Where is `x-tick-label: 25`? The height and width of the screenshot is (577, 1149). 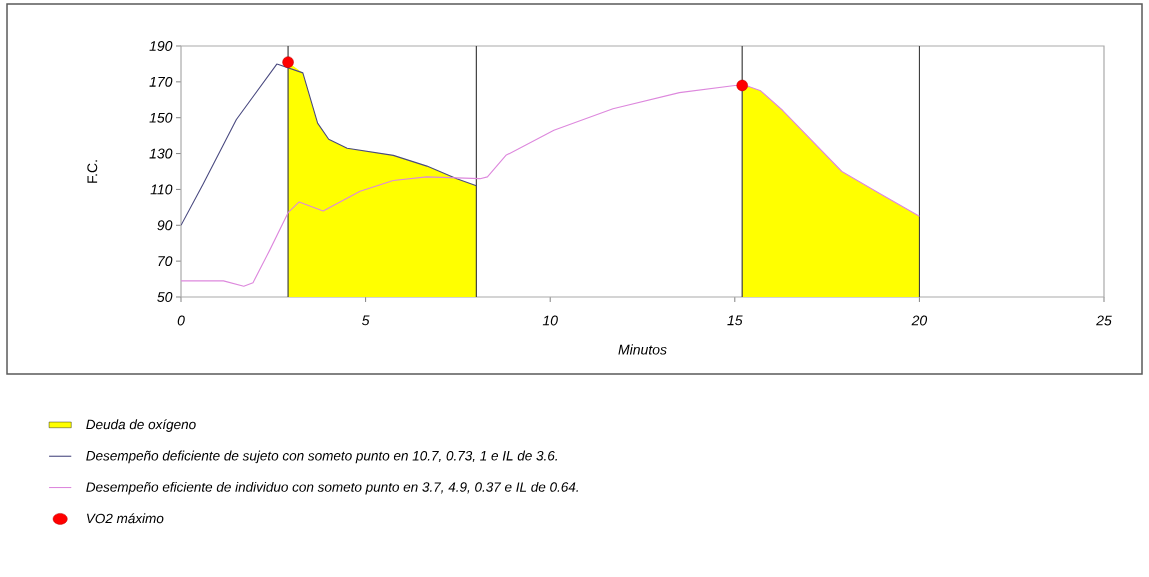 x-tick-label: 25 is located at coordinates (1104, 320).